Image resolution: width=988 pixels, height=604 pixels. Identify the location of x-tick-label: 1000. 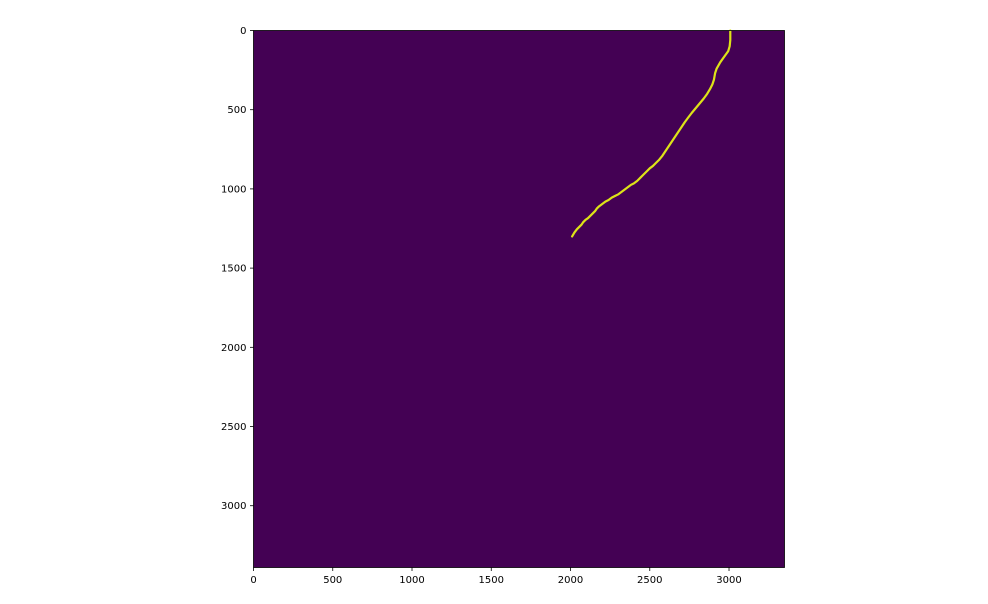
(411, 580).